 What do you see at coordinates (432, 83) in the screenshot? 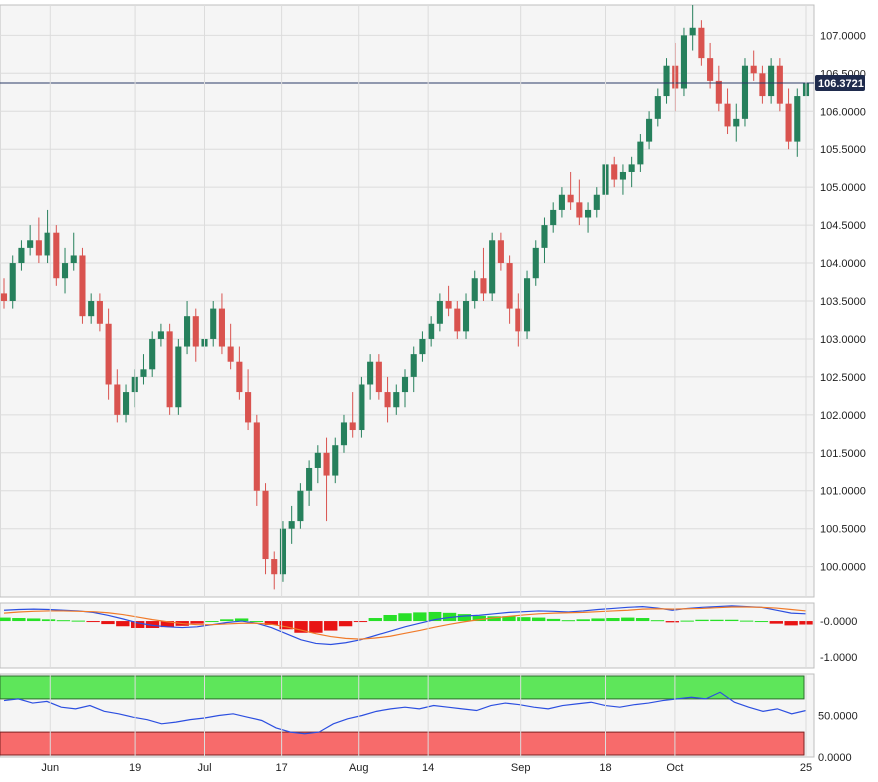
I see `current-price-line: 106.3721` at bounding box center [432, 83].